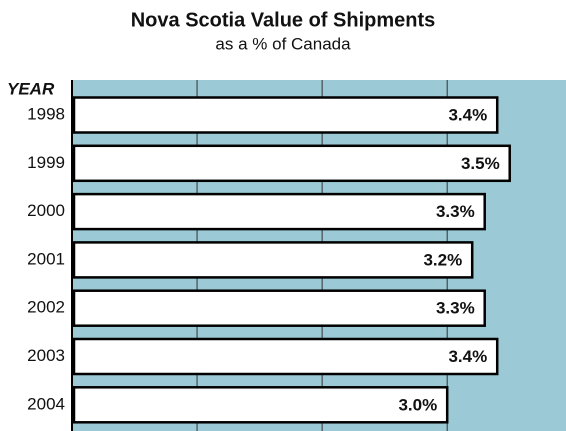 Image resolution: width=566 pixels, height=431 pixels. I want to click on chart-subtitle: as a % of Canada, so click(283, 43).